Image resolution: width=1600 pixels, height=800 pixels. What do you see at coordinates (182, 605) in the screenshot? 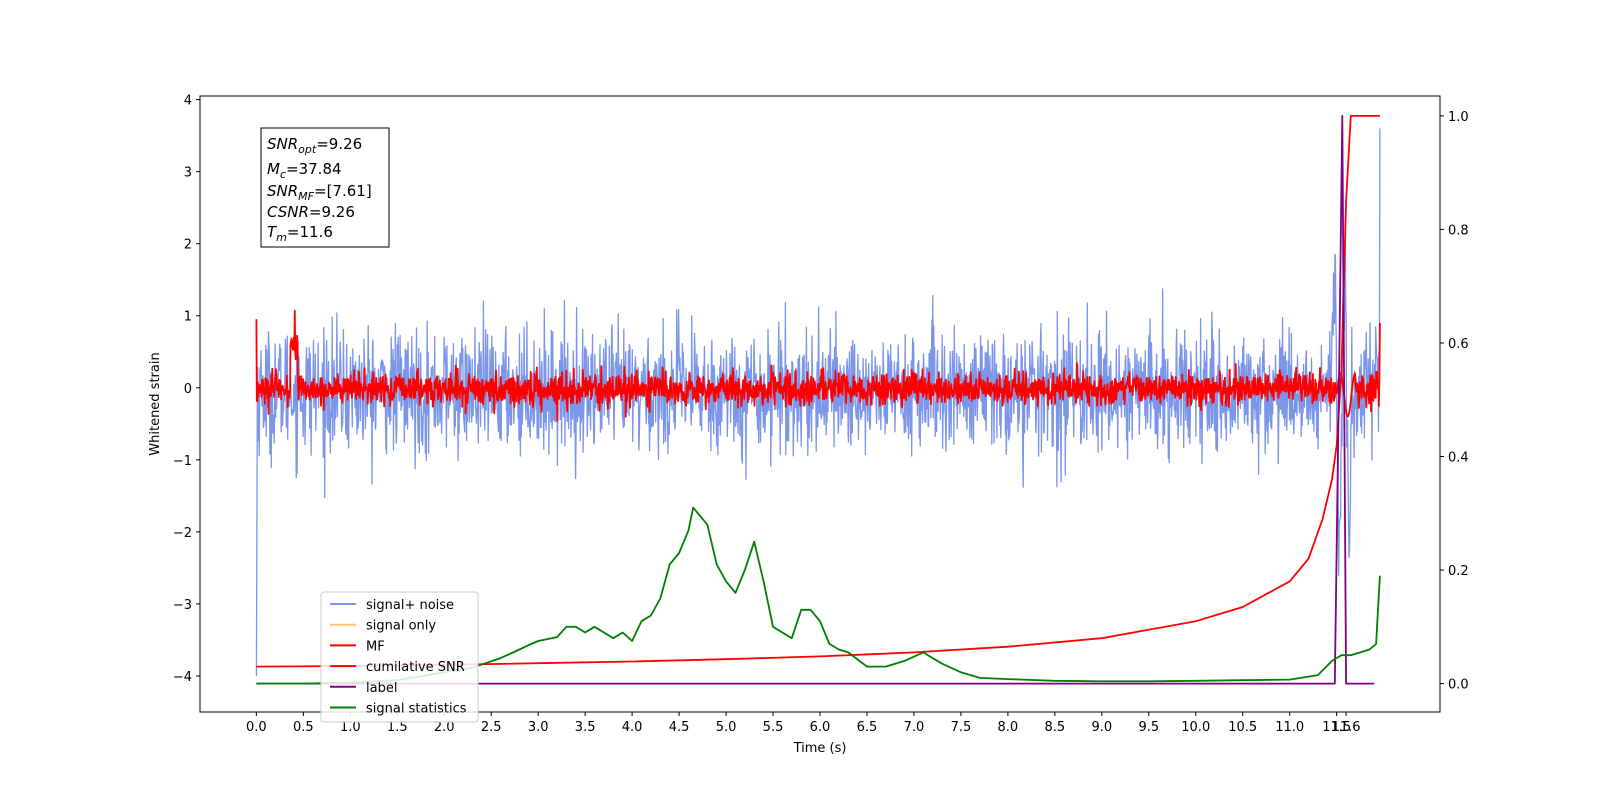
I see `y-tick-label: −3` at bounding box center [182, 605].